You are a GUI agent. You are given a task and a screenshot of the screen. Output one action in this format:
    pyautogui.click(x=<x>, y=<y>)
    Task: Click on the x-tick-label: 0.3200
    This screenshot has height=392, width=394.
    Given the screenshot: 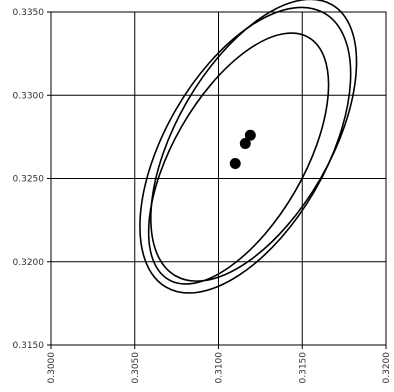 What is the action you would take?
    pyautogui.click(x=387, y=368)
    